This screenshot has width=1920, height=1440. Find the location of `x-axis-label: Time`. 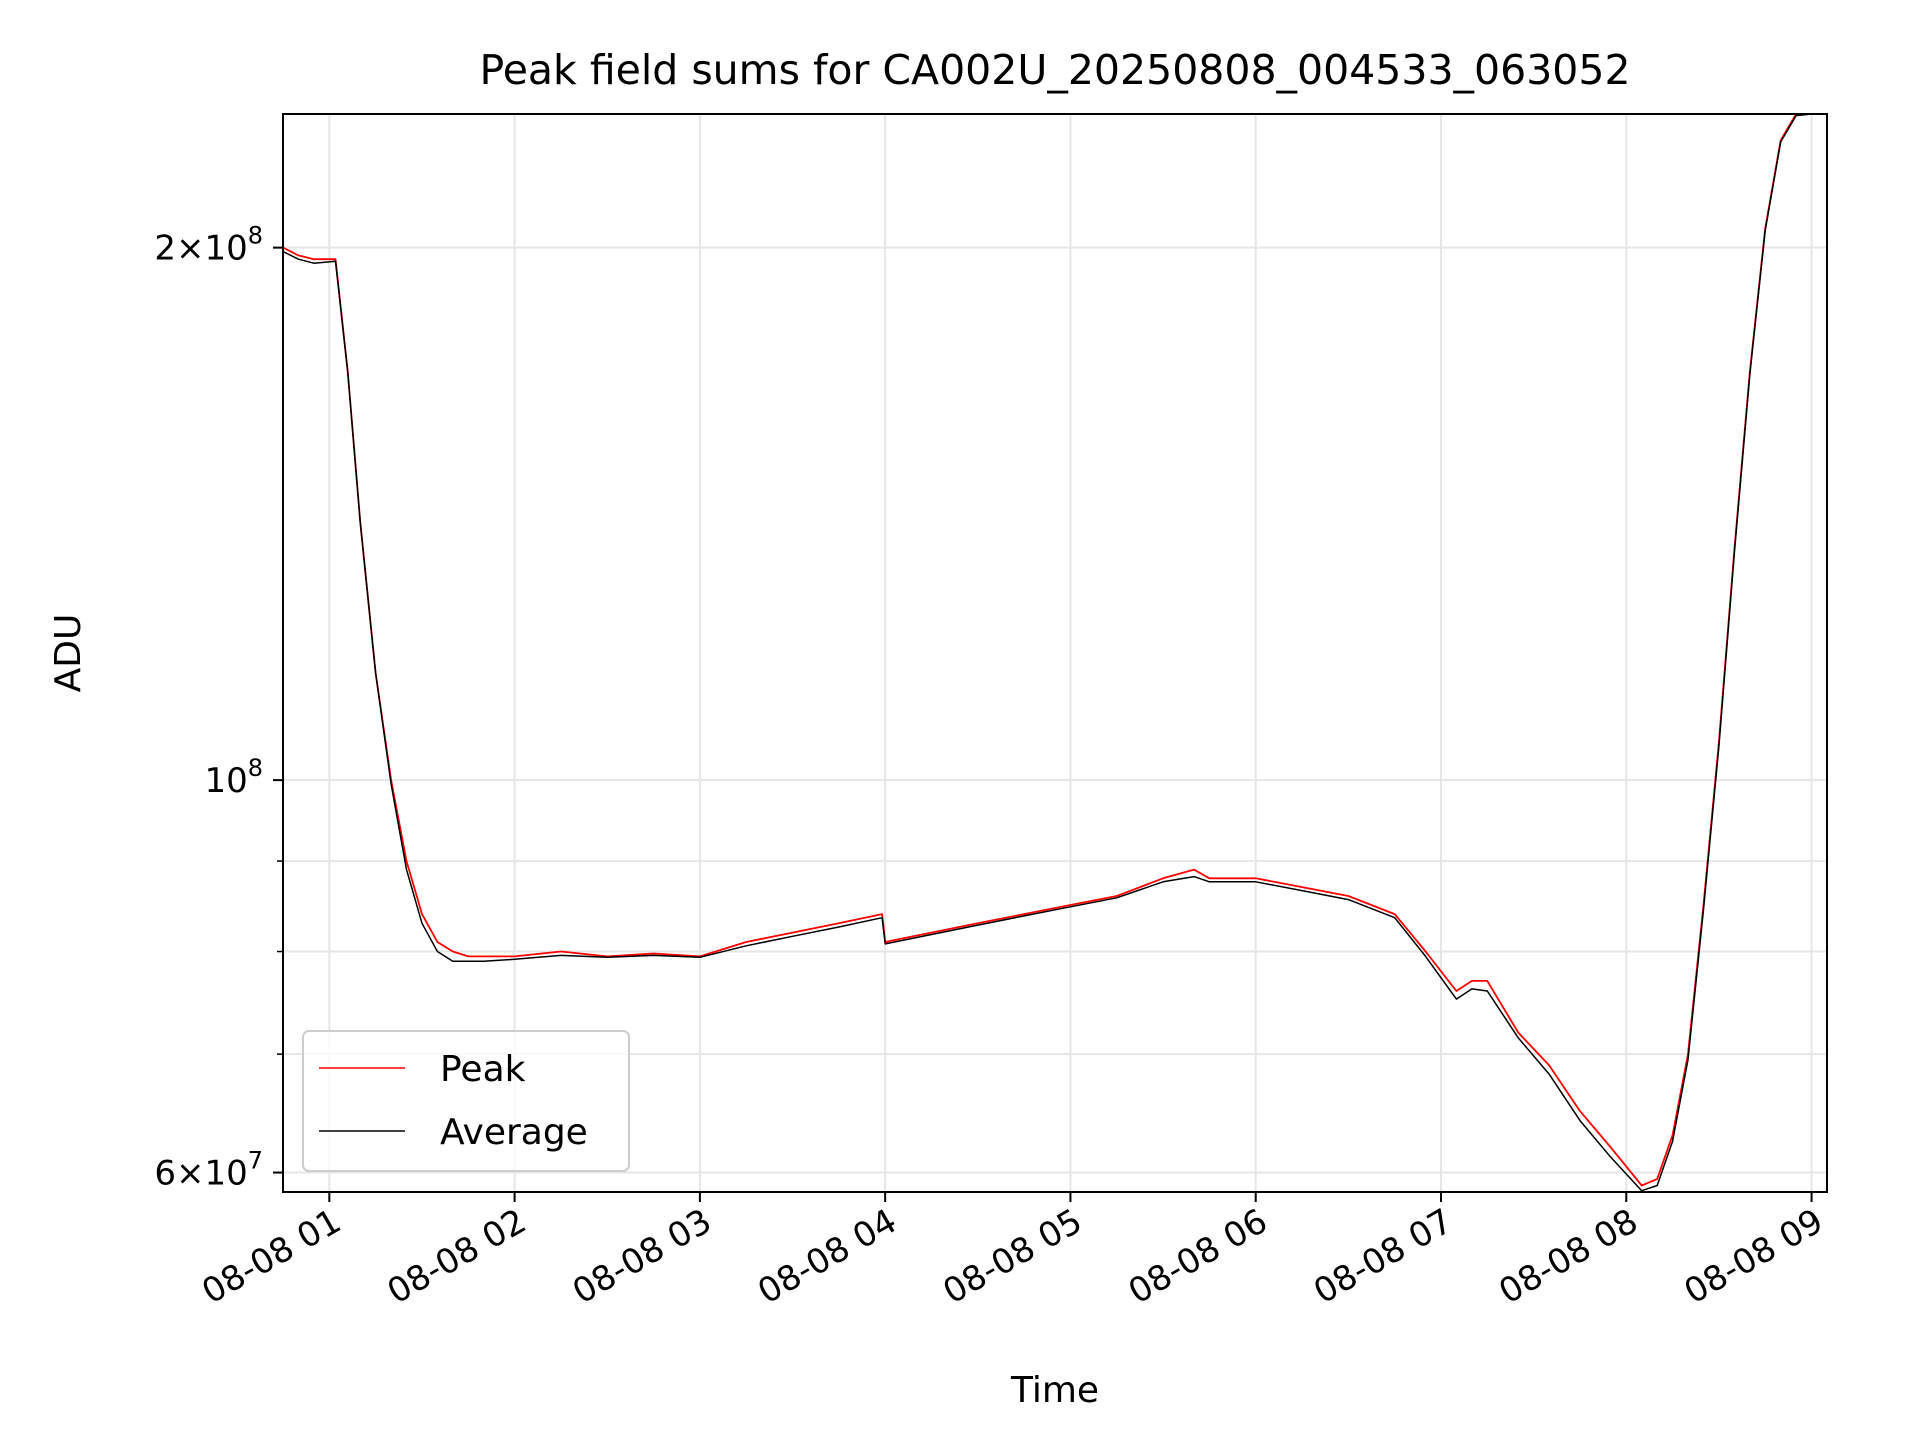

x-axis-label: Time is located at coordinates (1054, 1390).